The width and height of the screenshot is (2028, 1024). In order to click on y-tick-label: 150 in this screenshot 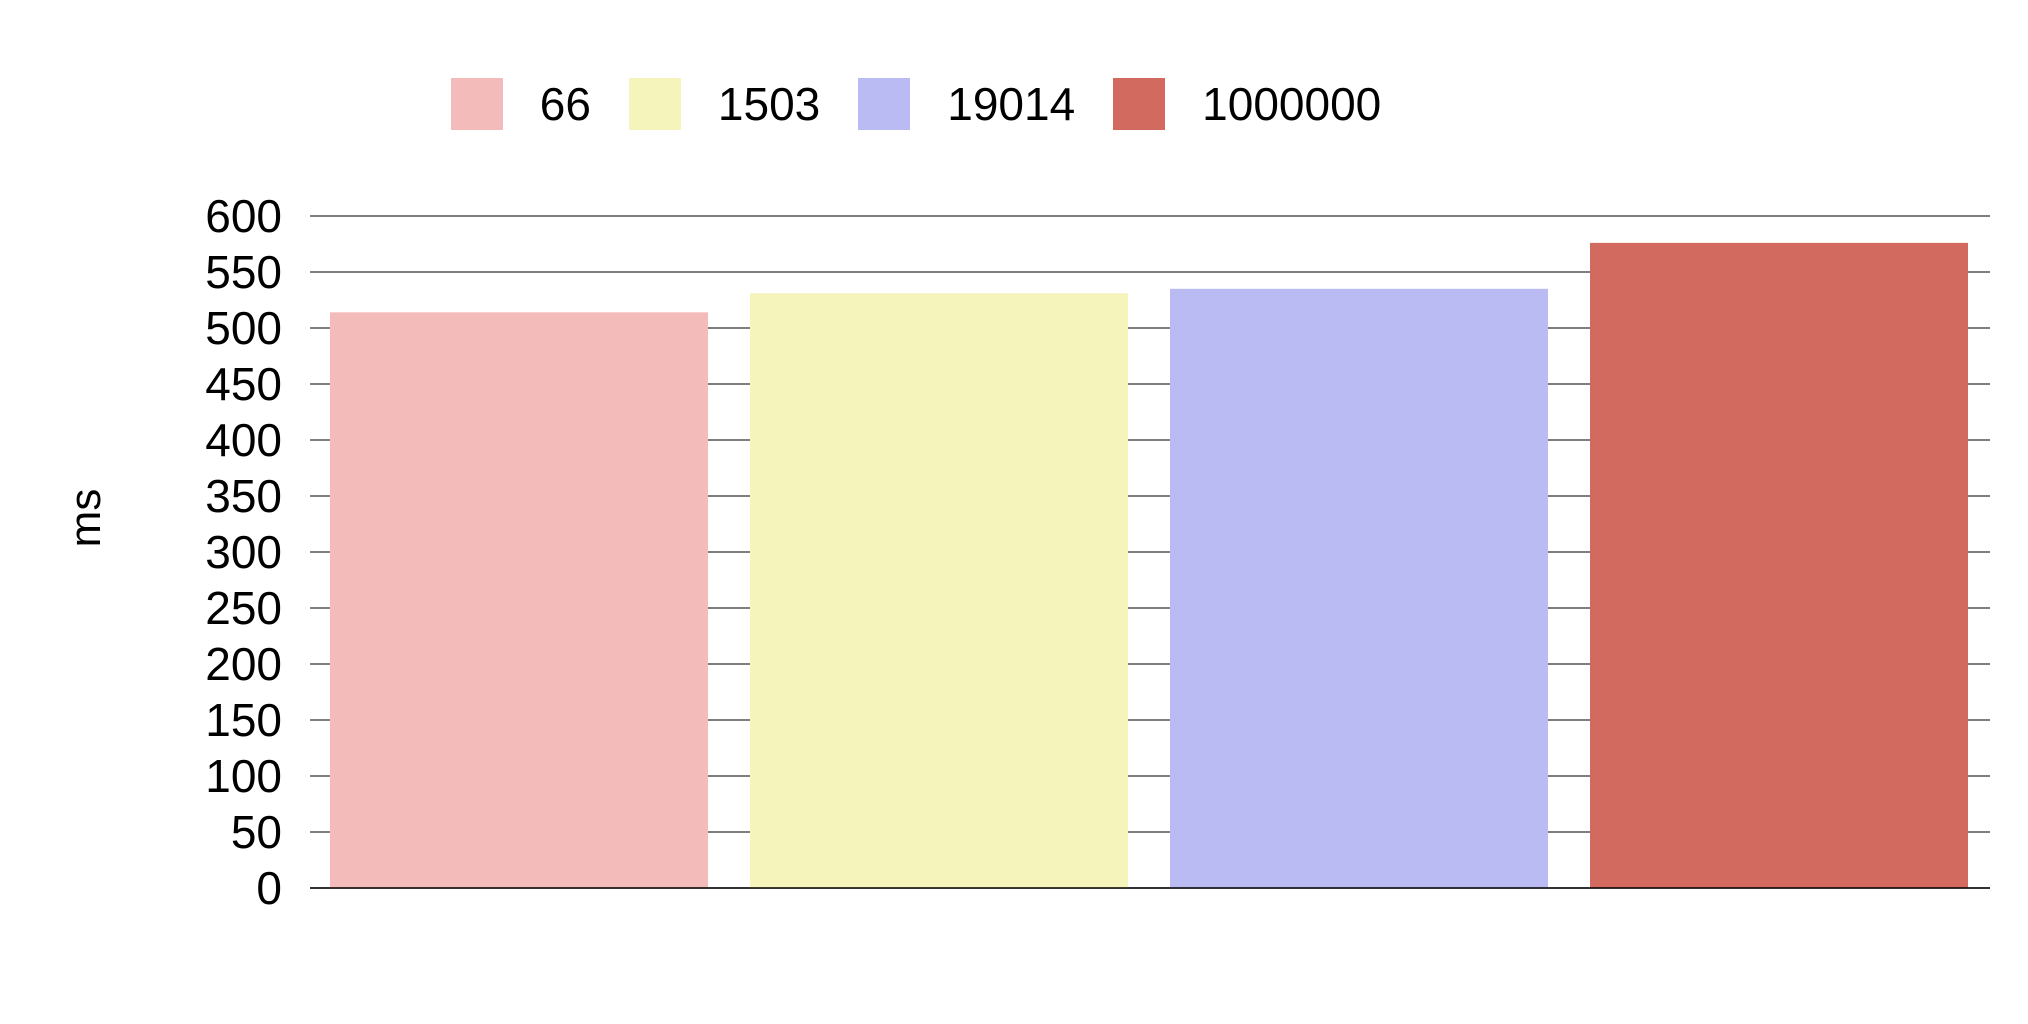, I will do `click(243, 720)`.